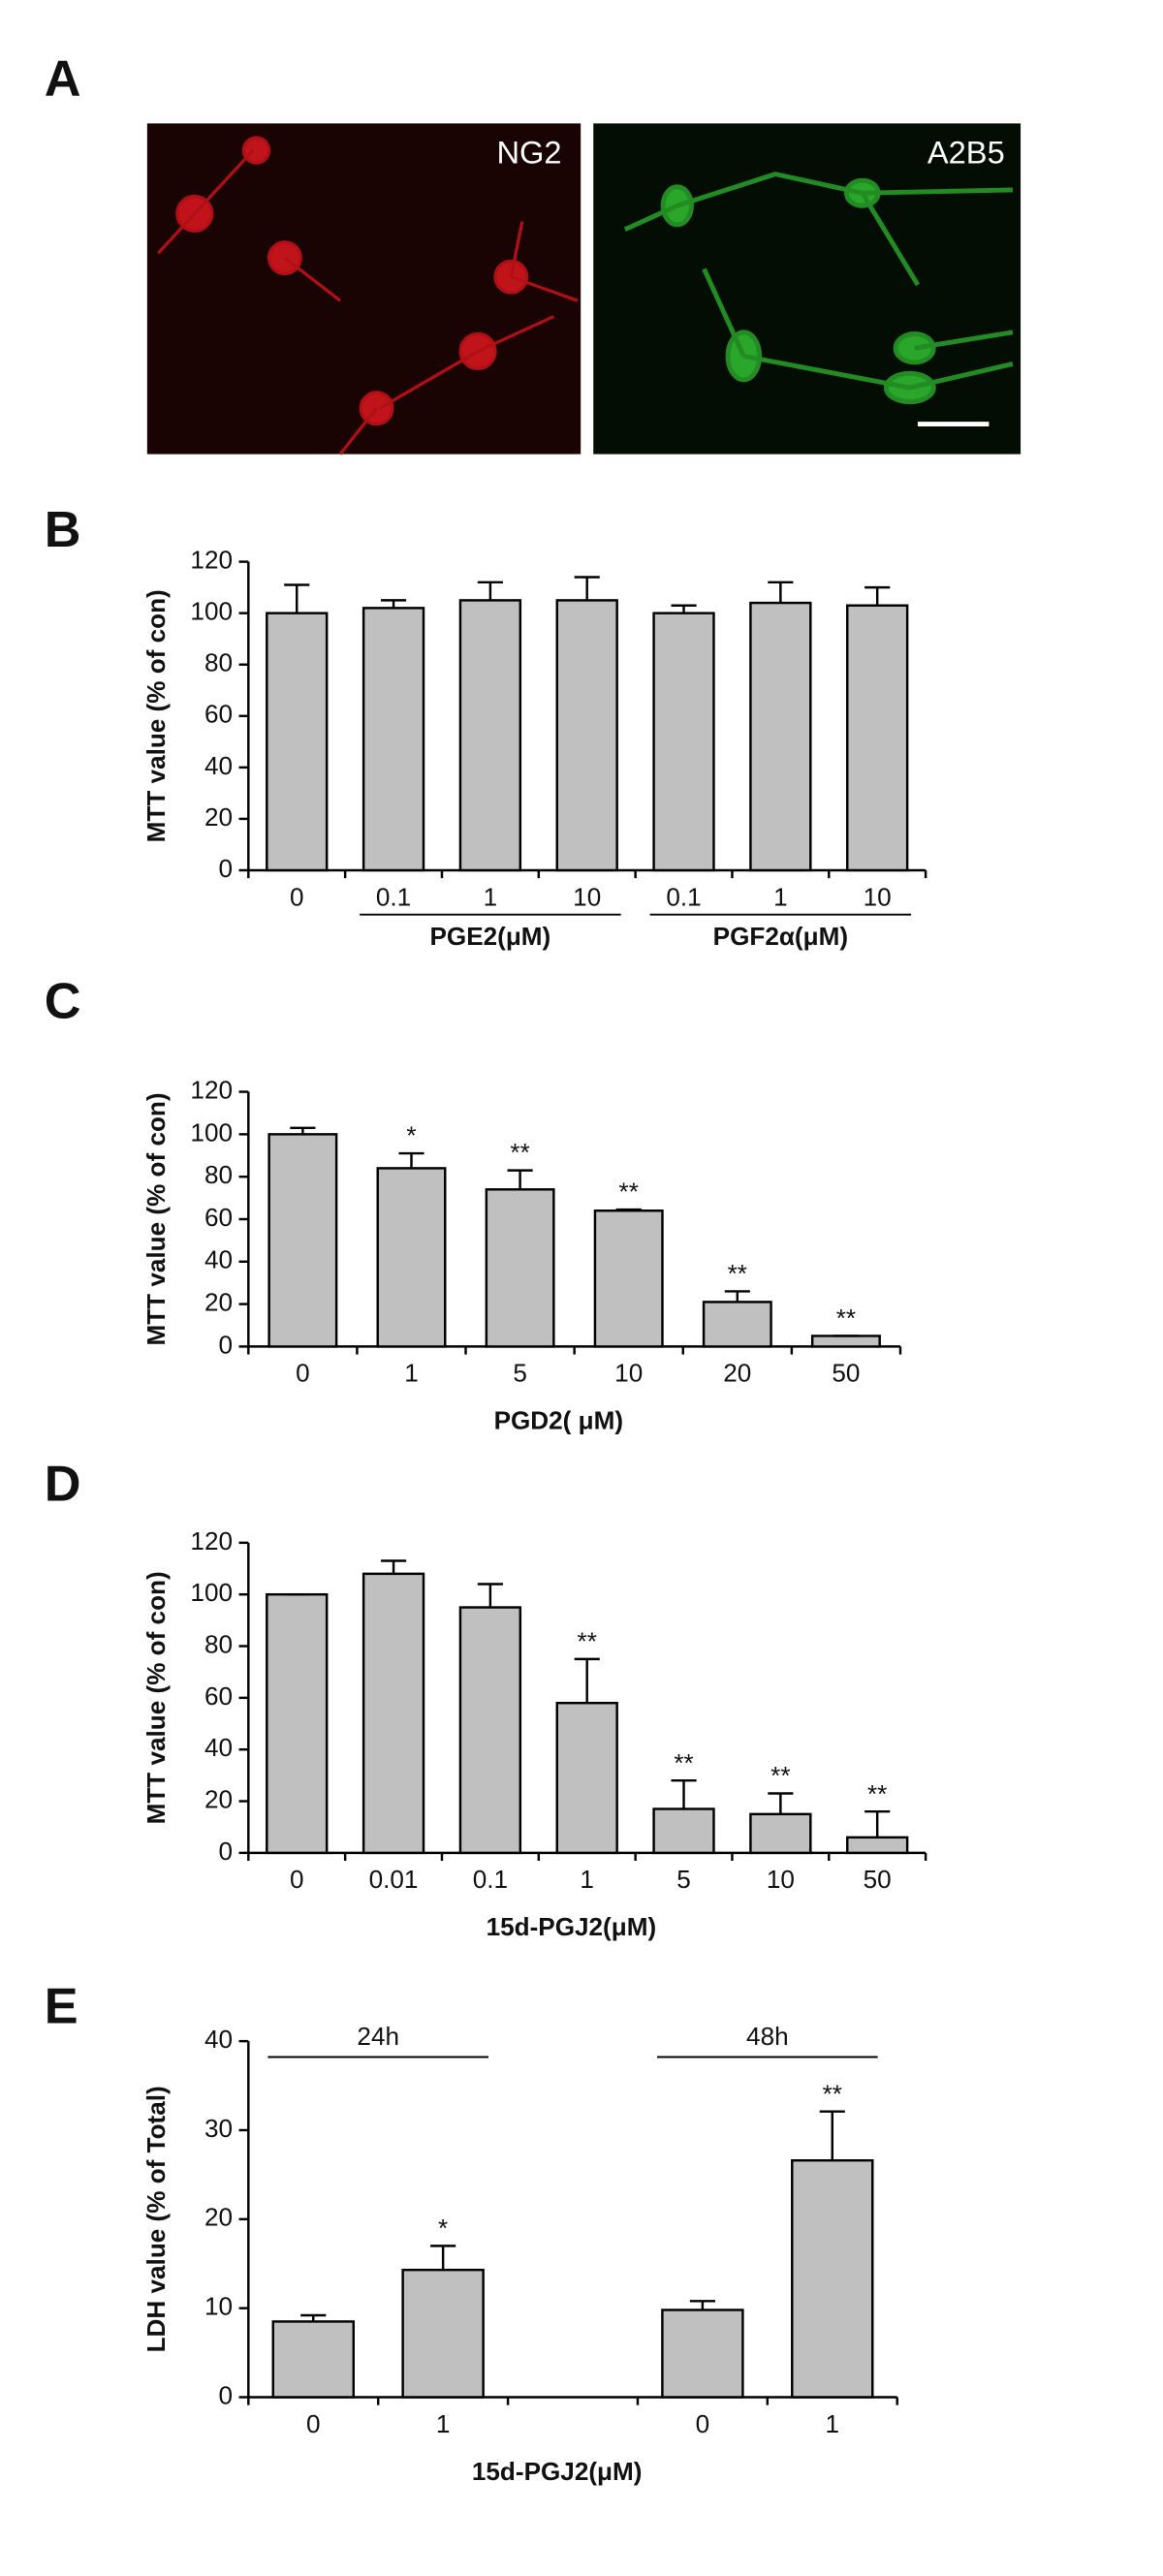 This screenshot has width=1163, height=2576. I want to click on a2b5-image, so click(807, 289).